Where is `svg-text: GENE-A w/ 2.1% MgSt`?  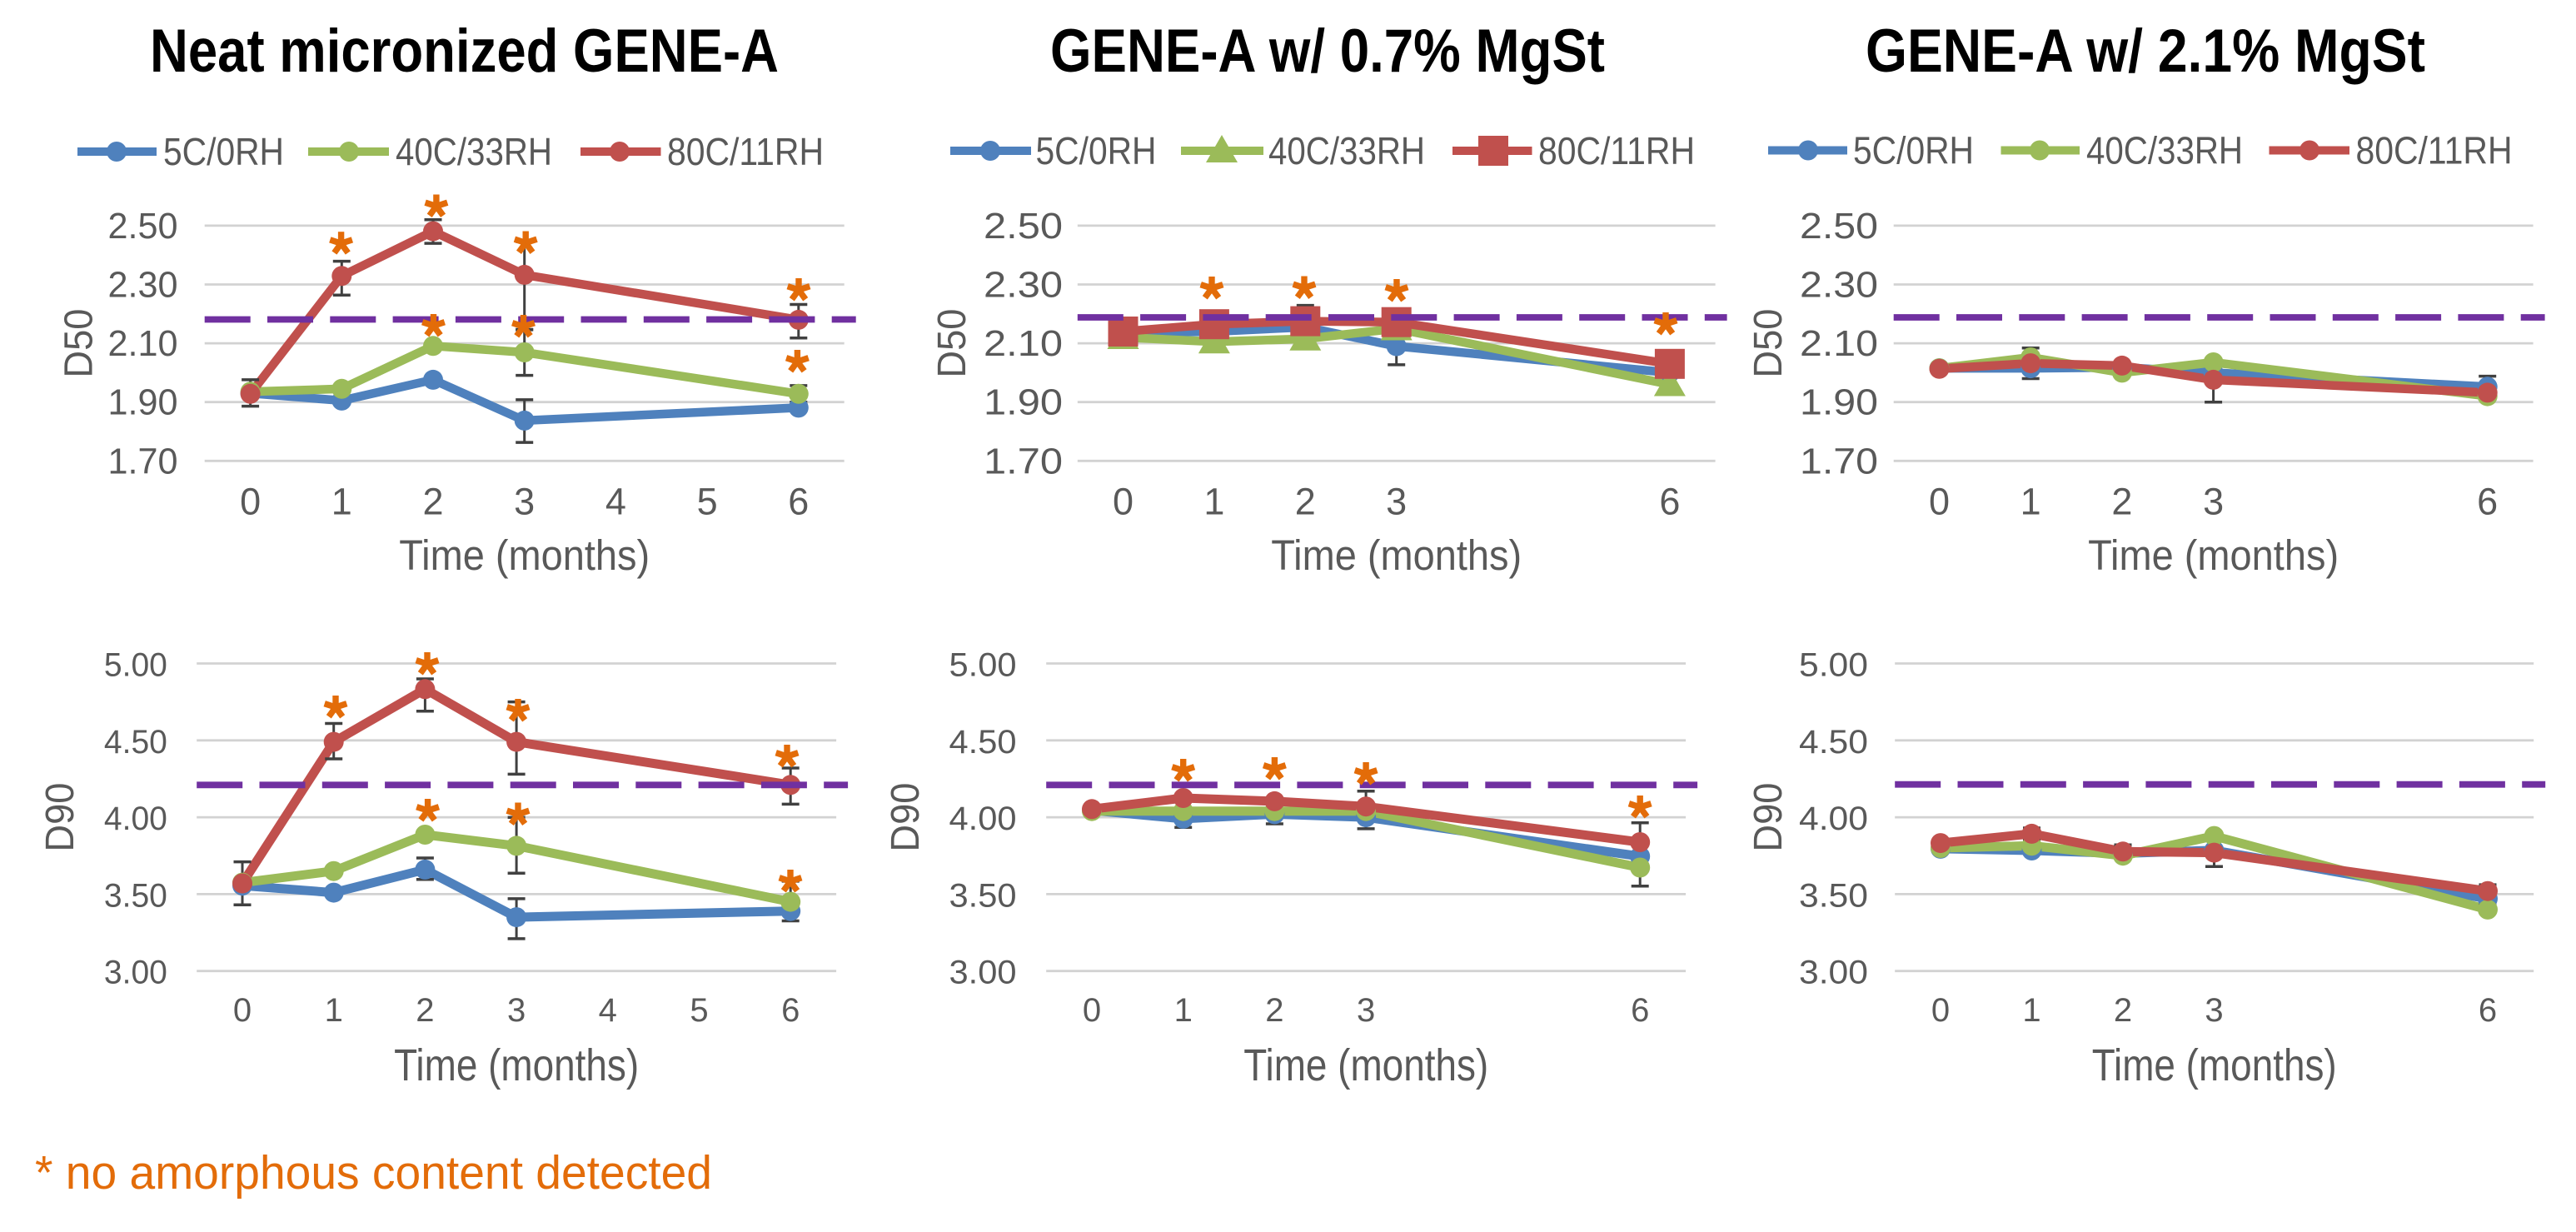
svg-text: GENE-A w/ 2.1% MgSt is located at coordinates (2145, 51).